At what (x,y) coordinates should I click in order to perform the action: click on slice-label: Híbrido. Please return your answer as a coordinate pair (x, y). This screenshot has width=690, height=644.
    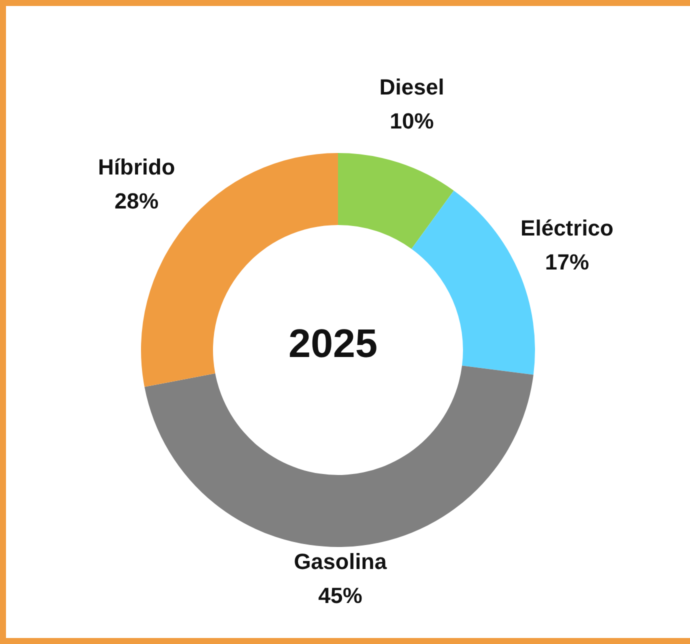
    Looking at the image, I should click on (137, 167).